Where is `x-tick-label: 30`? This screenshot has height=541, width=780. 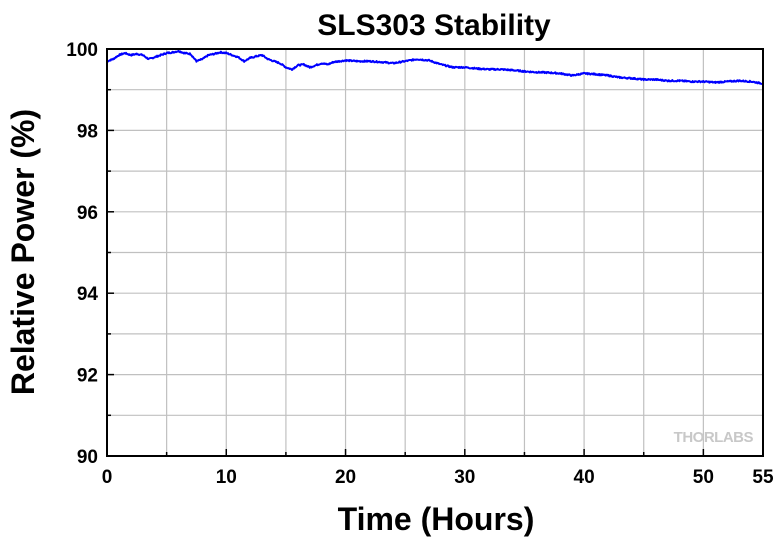
x-tick-label: 30 is located at coordinates (464, 477).